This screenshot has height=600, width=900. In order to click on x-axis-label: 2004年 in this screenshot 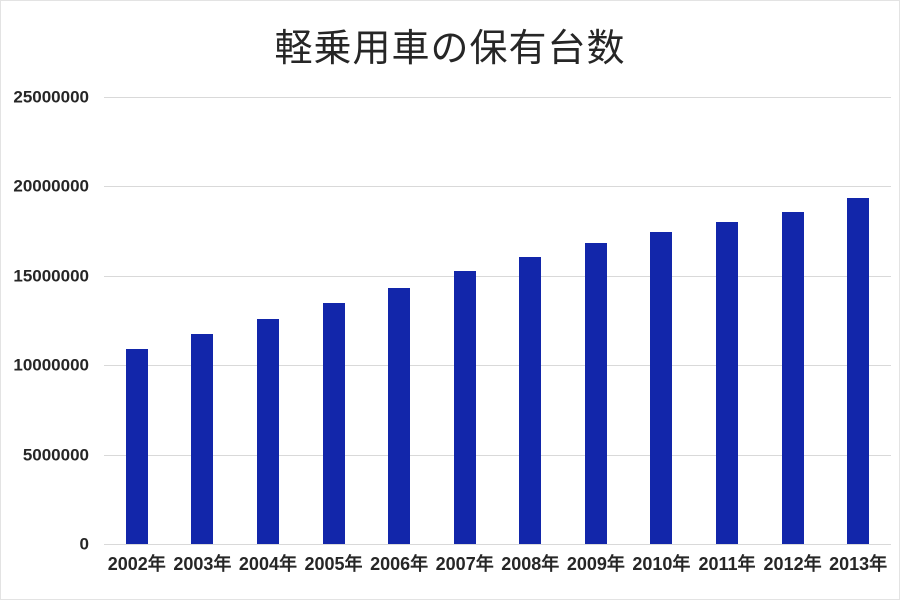, I will do `click(267, 564)`.